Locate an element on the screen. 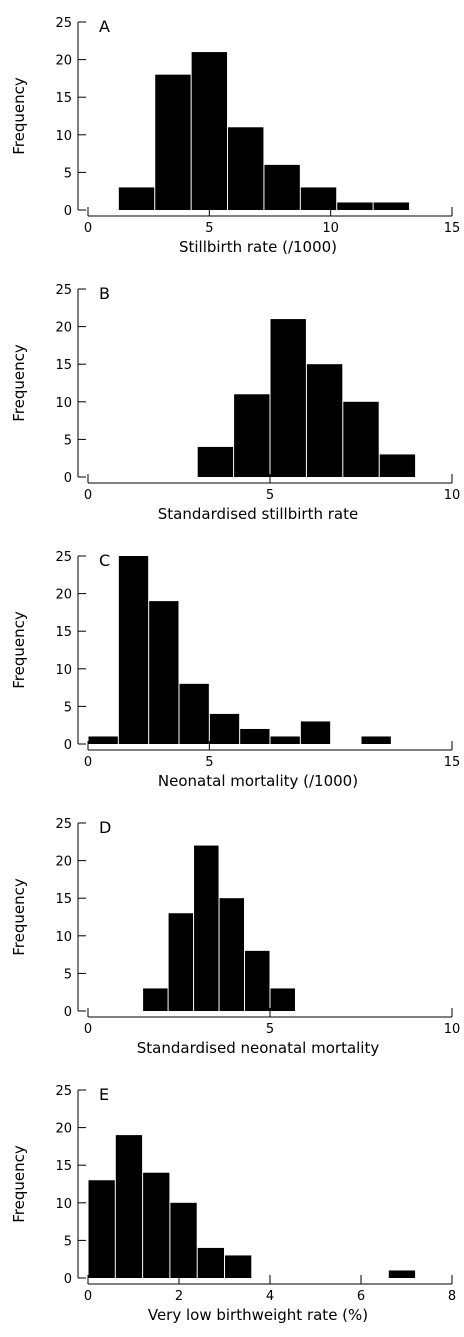 This screenshot has height=1337, width=464. x-tick-label: 8 is located at coordinates (452, 1296).